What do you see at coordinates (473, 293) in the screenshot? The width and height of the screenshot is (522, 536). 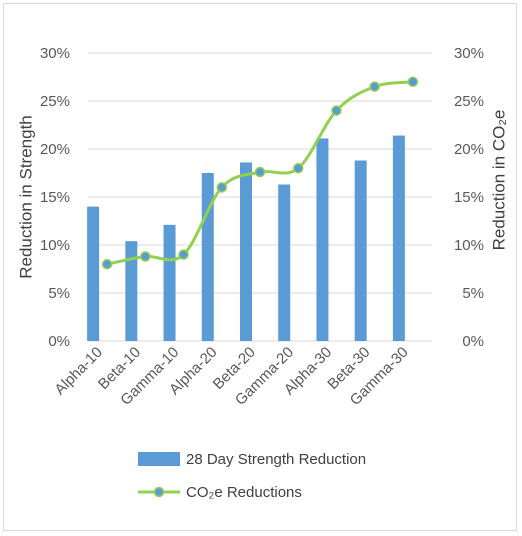 I see `y-right-tick-label: 5%` at bounding box center [473, 293].